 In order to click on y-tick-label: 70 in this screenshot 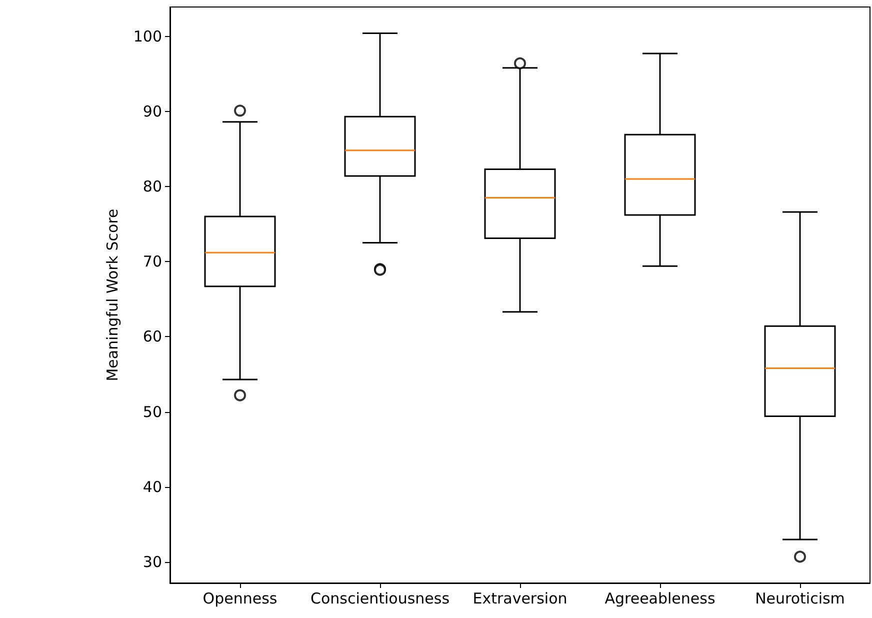, I will do `click(152, 261)`.